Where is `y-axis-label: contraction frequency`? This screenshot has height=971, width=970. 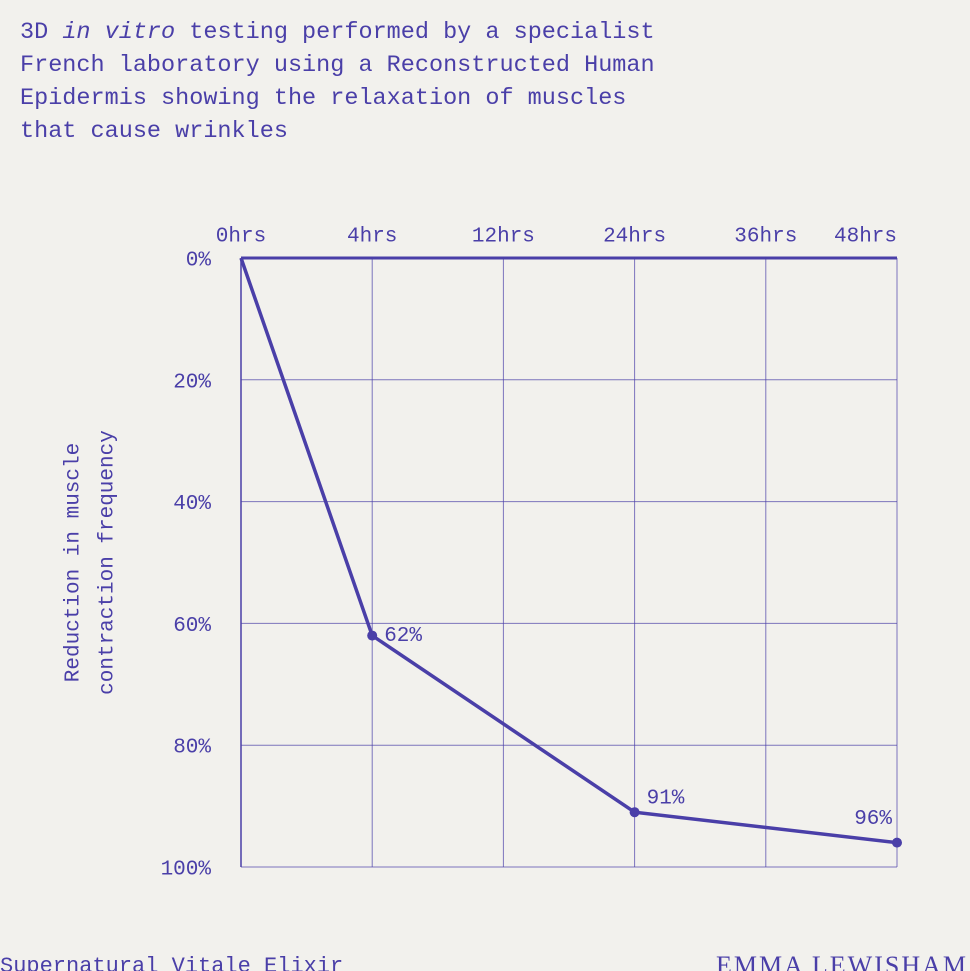 y-axis-label: contraction frequency is located at coordinates (108, 562).